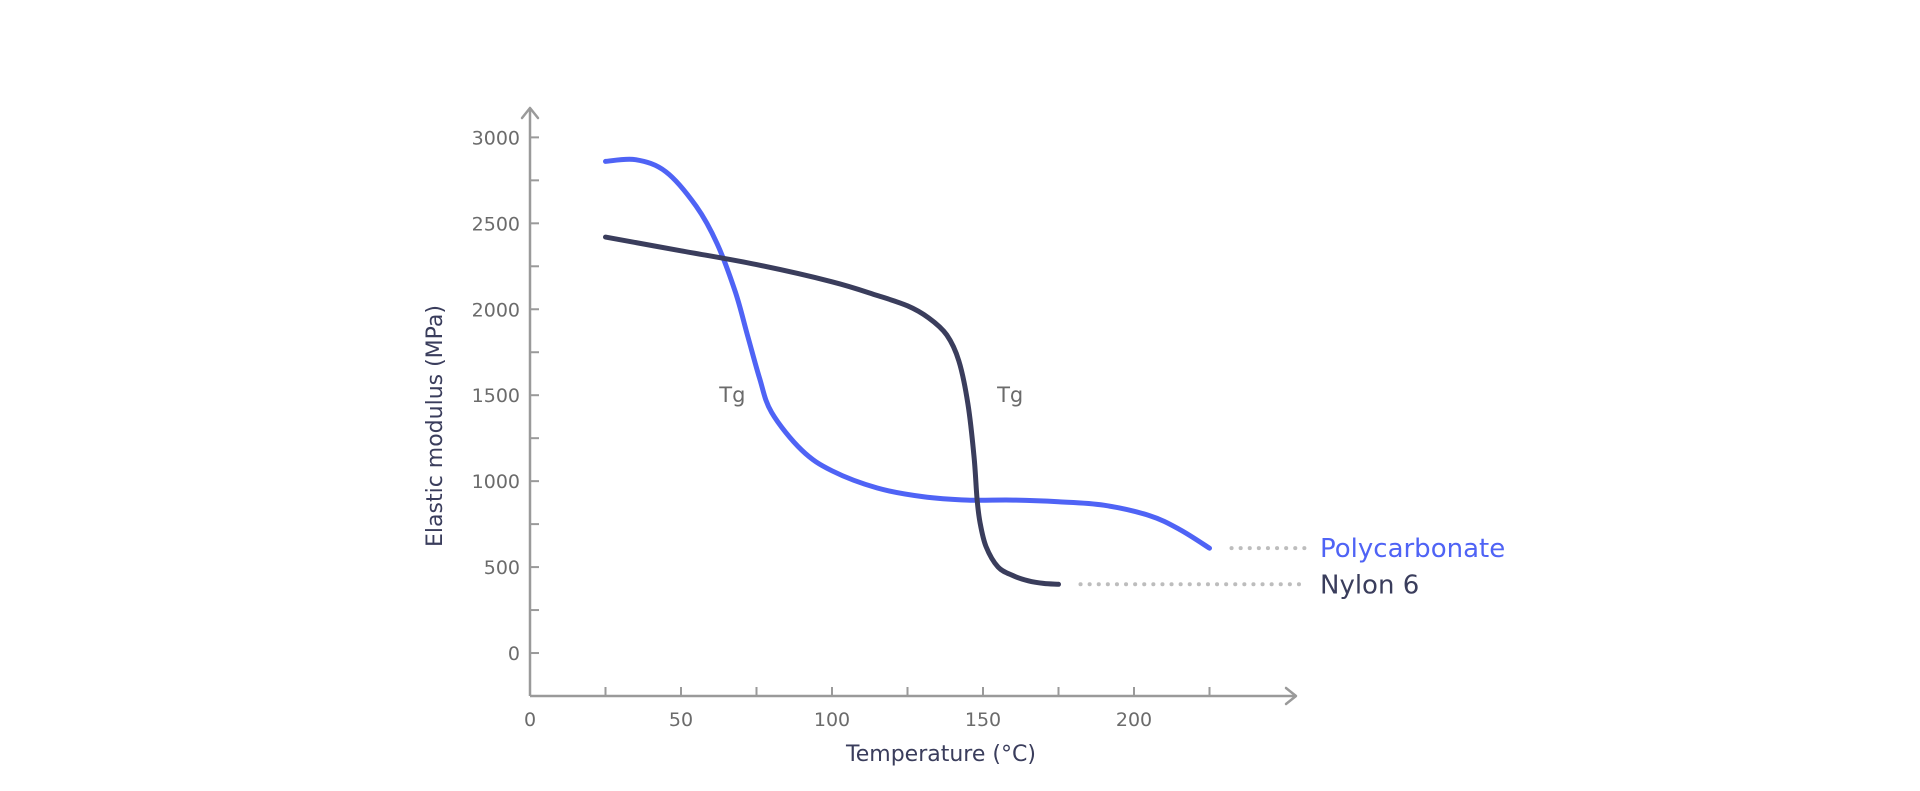 Image resolution: width=1920 pixels, height=791 pixels. What do you see at coordinates (1134, 720) in the screenshot?
I see `x-tick-label: 200` at bounding box center [1134, 720].